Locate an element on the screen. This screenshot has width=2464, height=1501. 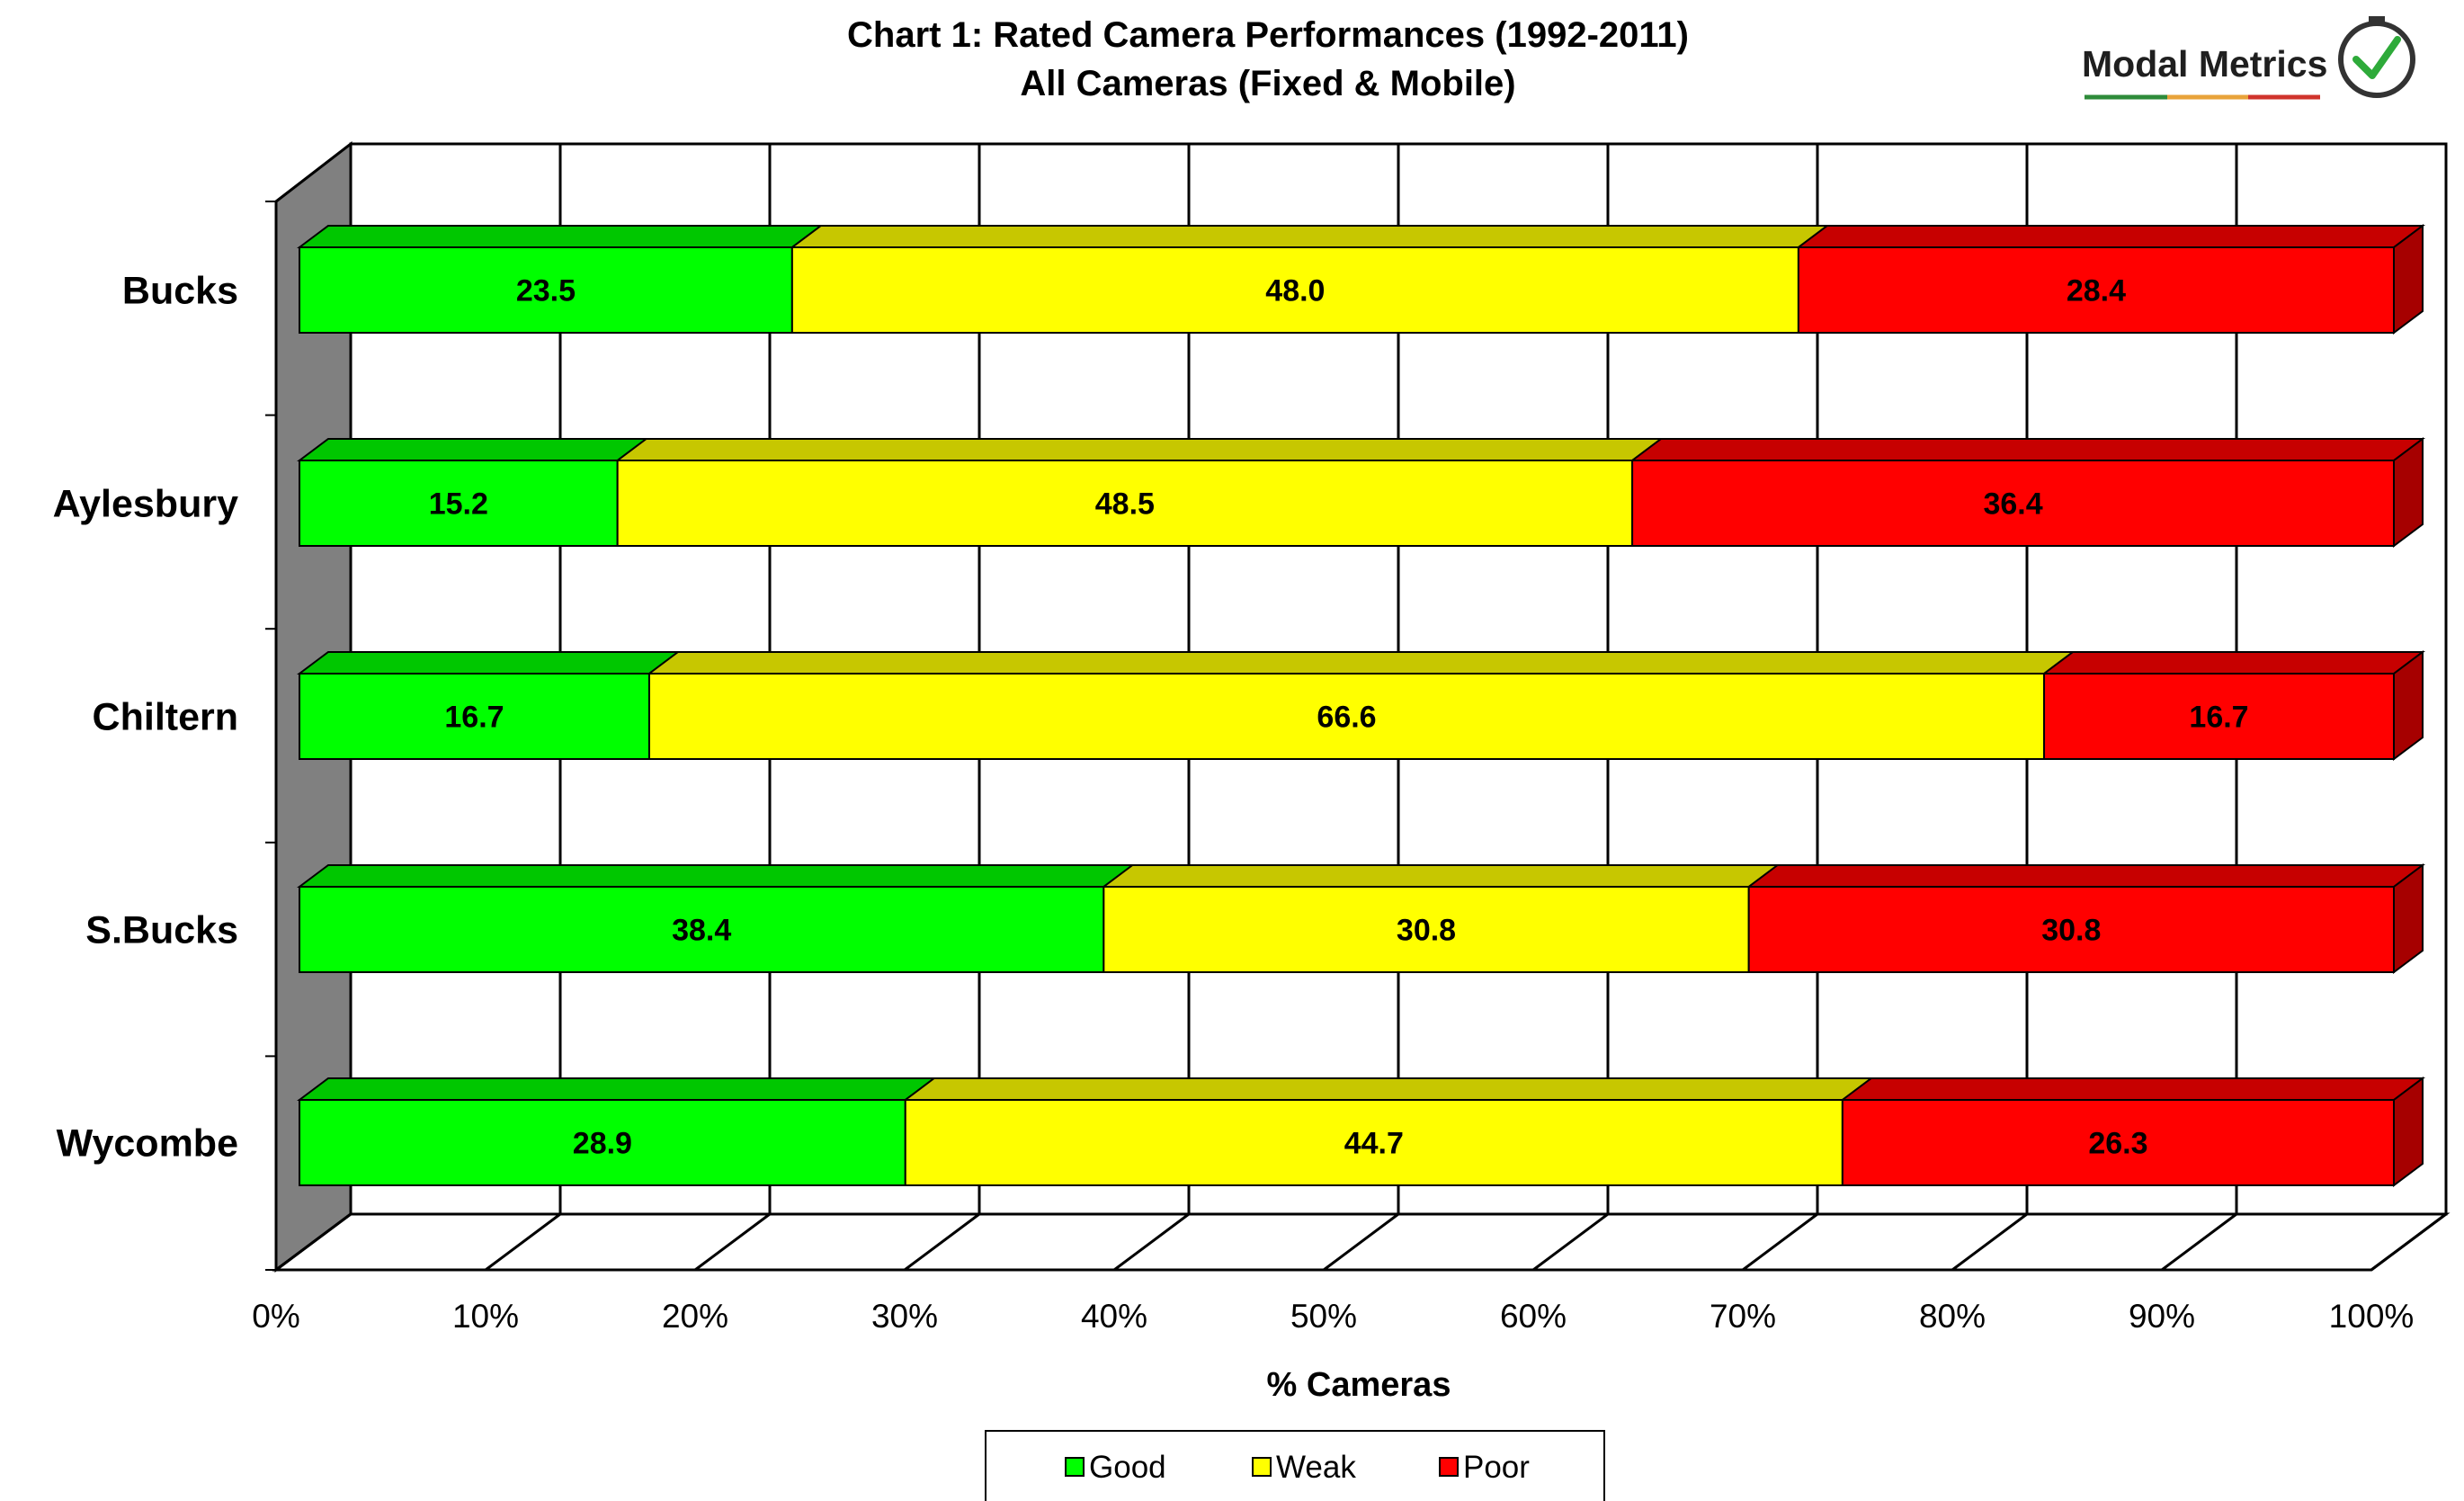
x-tick-label: 100% is located at coordinates (2372, 1317).